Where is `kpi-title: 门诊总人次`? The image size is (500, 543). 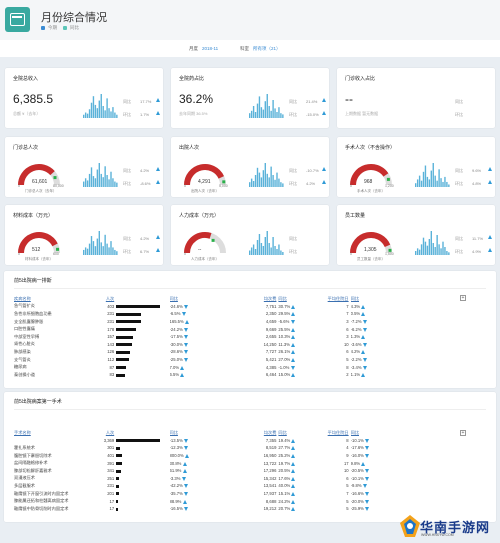 kpi-title: 门诊总人次 is located at coordinates (26, 148).